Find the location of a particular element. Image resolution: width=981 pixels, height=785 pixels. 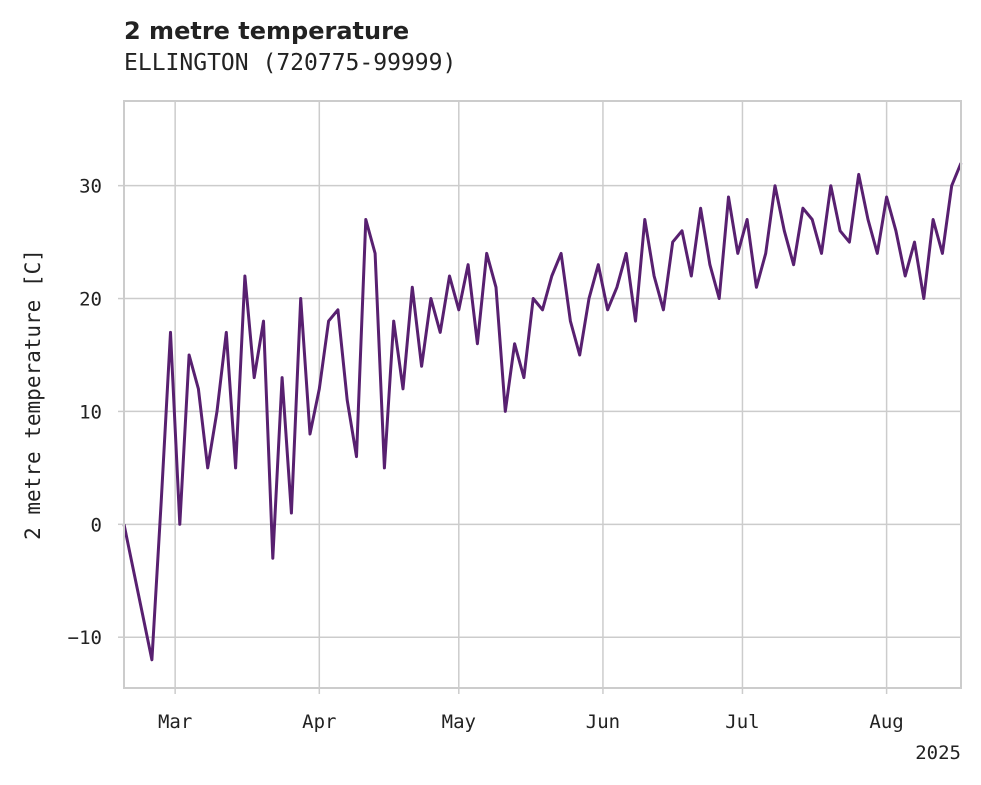

chart-subtitle: ELLINGTON (720775-99999) is located at coordinates (290, 63).